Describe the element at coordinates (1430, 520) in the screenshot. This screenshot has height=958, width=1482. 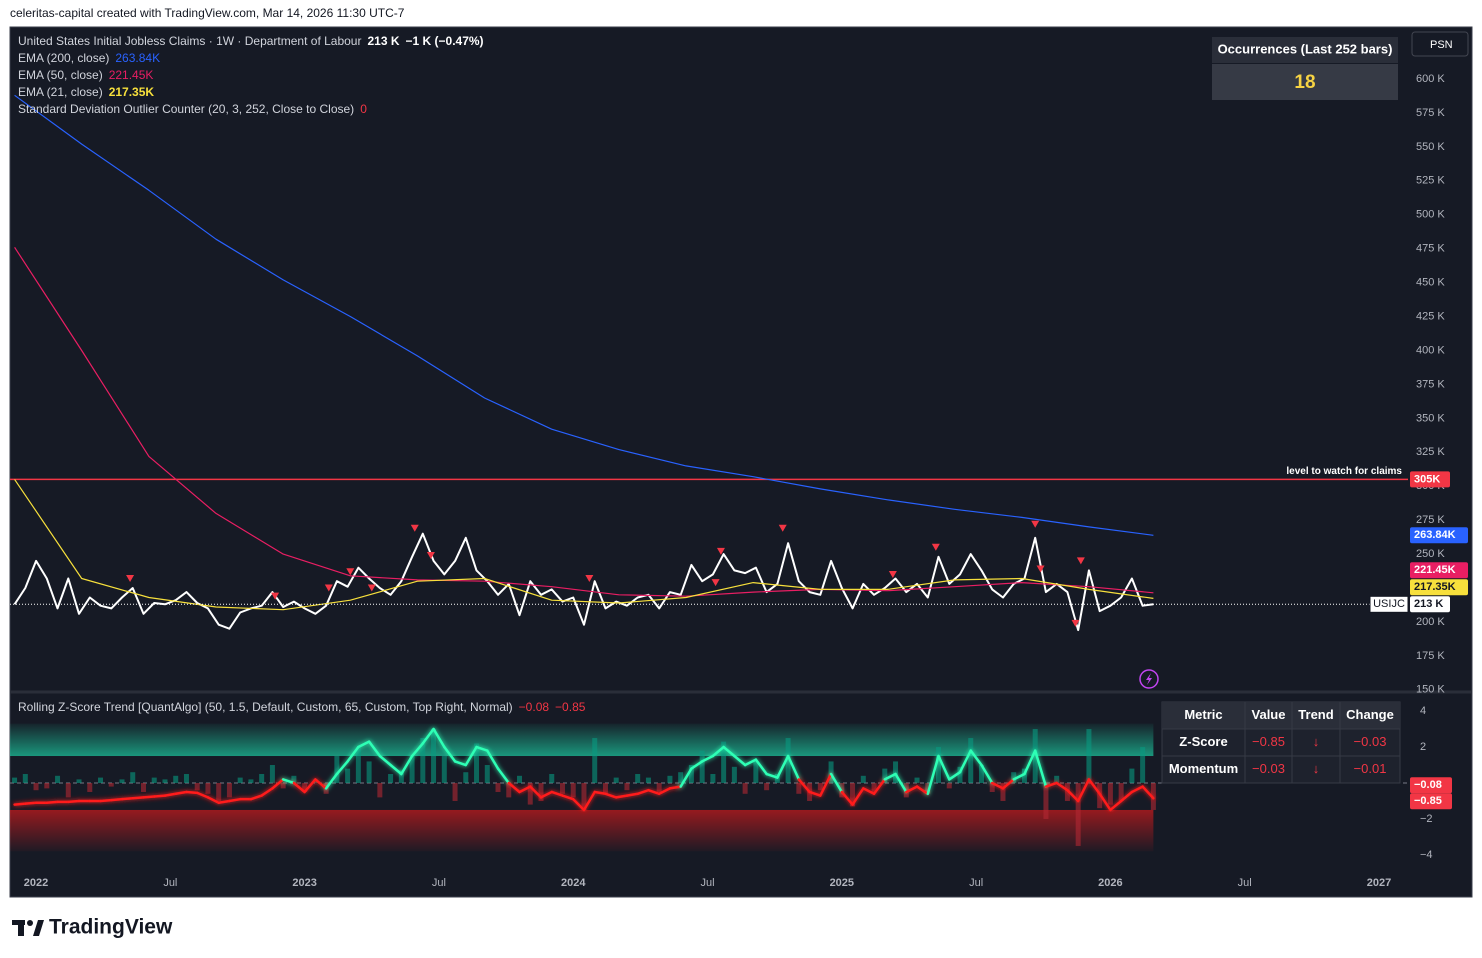
I see `y-tick-label: 275 K` at that location.